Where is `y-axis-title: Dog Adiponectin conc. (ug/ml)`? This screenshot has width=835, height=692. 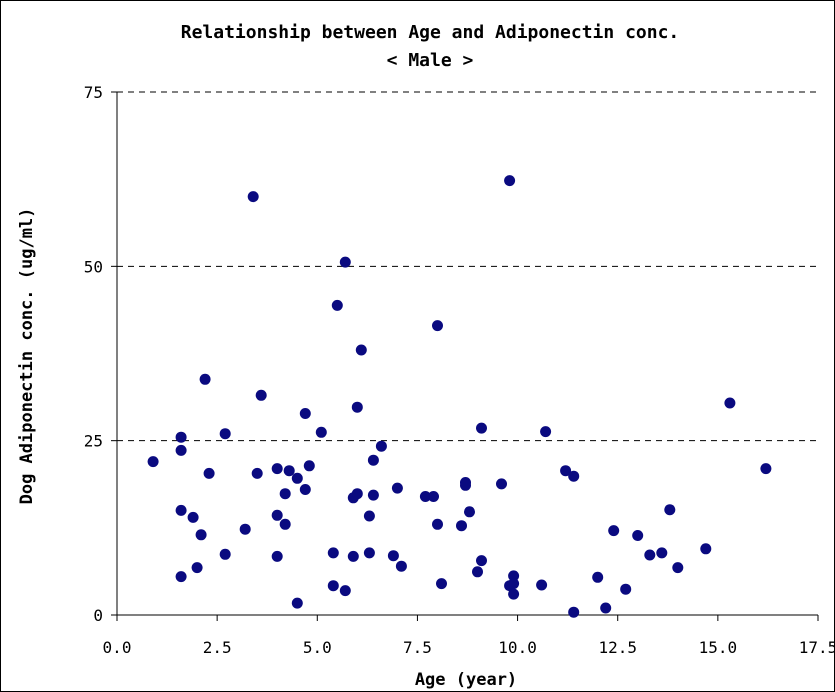 y-axis-title: Dog Adiponectin conc. (ug/ml) is located at coordinates (27, 356).